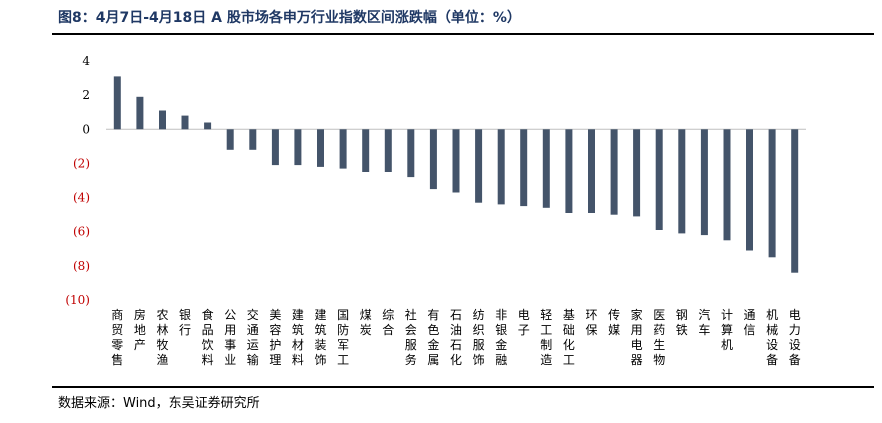 Image resolution: width=882 pixels, height=423 pixels. I want to click on y-tick-label: (8), so click(81, 266).